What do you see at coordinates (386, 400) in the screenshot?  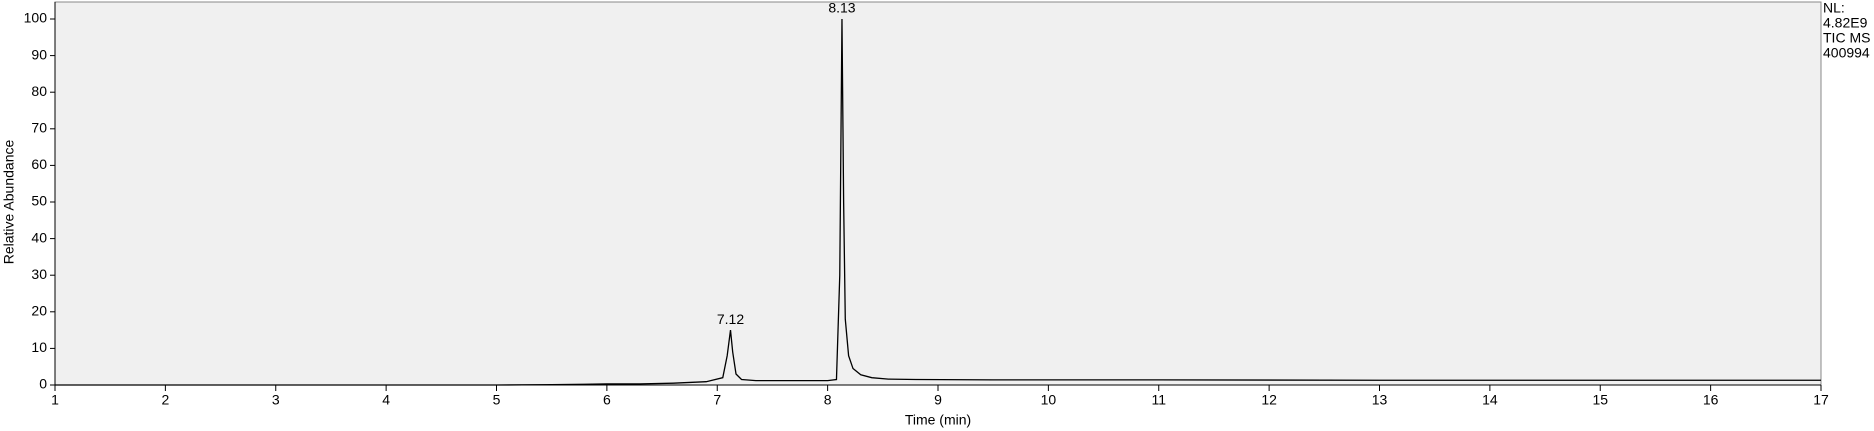 I see `x-tick-label: 4` at bounding box center [386, 400].